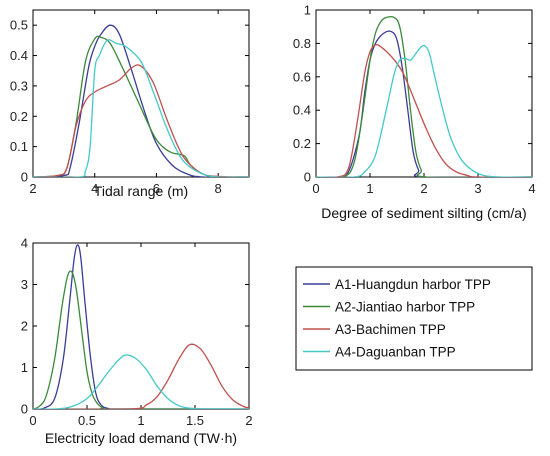 This screenshot has height=456, width=550. What do you see at coordinates (24, 326) in the screenshot?
I see `y-tick-label: 2` at bounding box center [24, 326].